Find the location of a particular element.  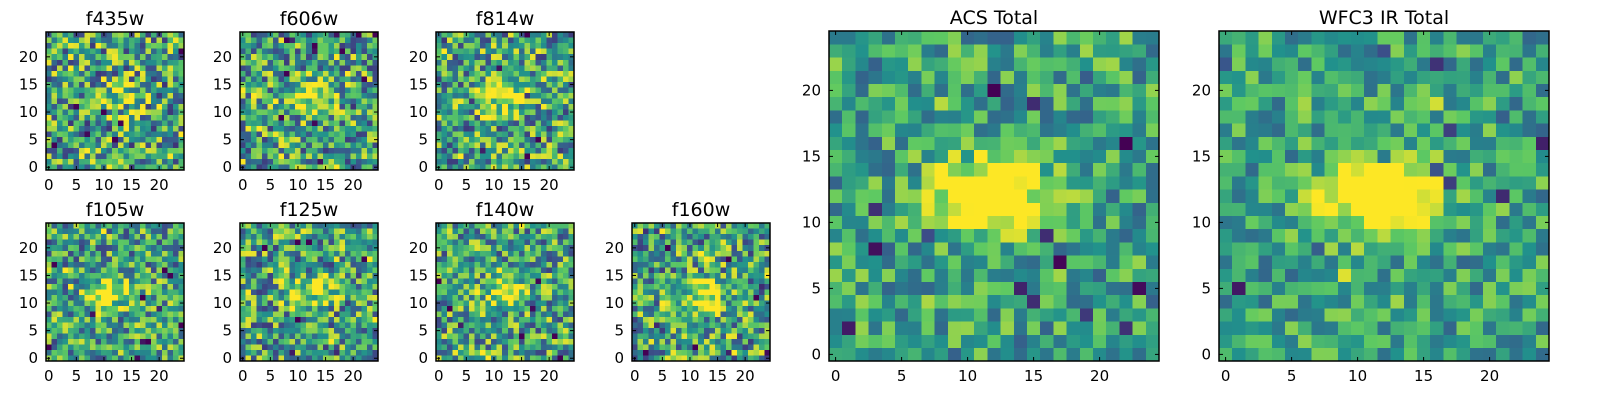

y-tick-label: 15 is located at coordinates (222, 84).